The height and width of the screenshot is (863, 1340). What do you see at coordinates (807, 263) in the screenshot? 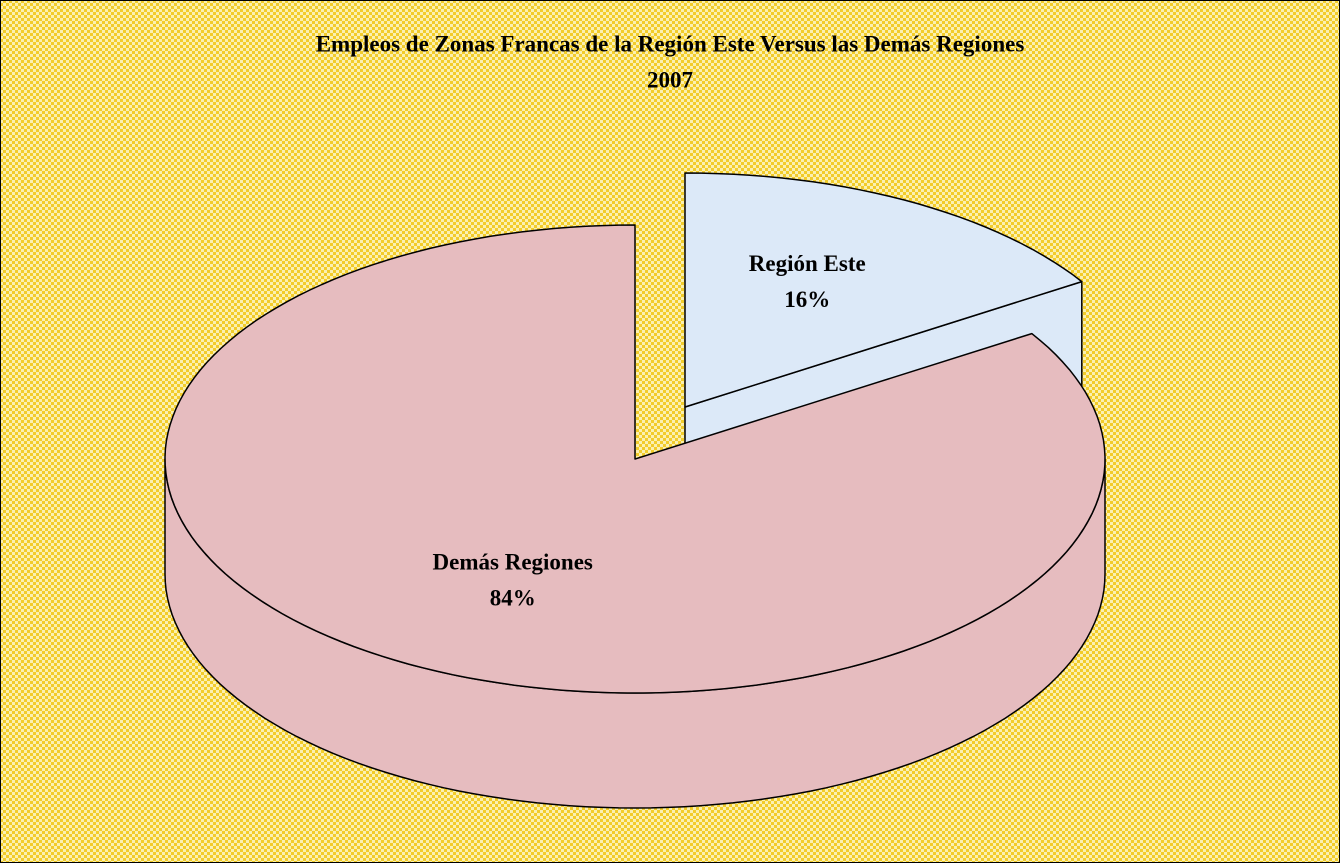
I see `slice-label: Región Este` at bounding box center [807, 263].